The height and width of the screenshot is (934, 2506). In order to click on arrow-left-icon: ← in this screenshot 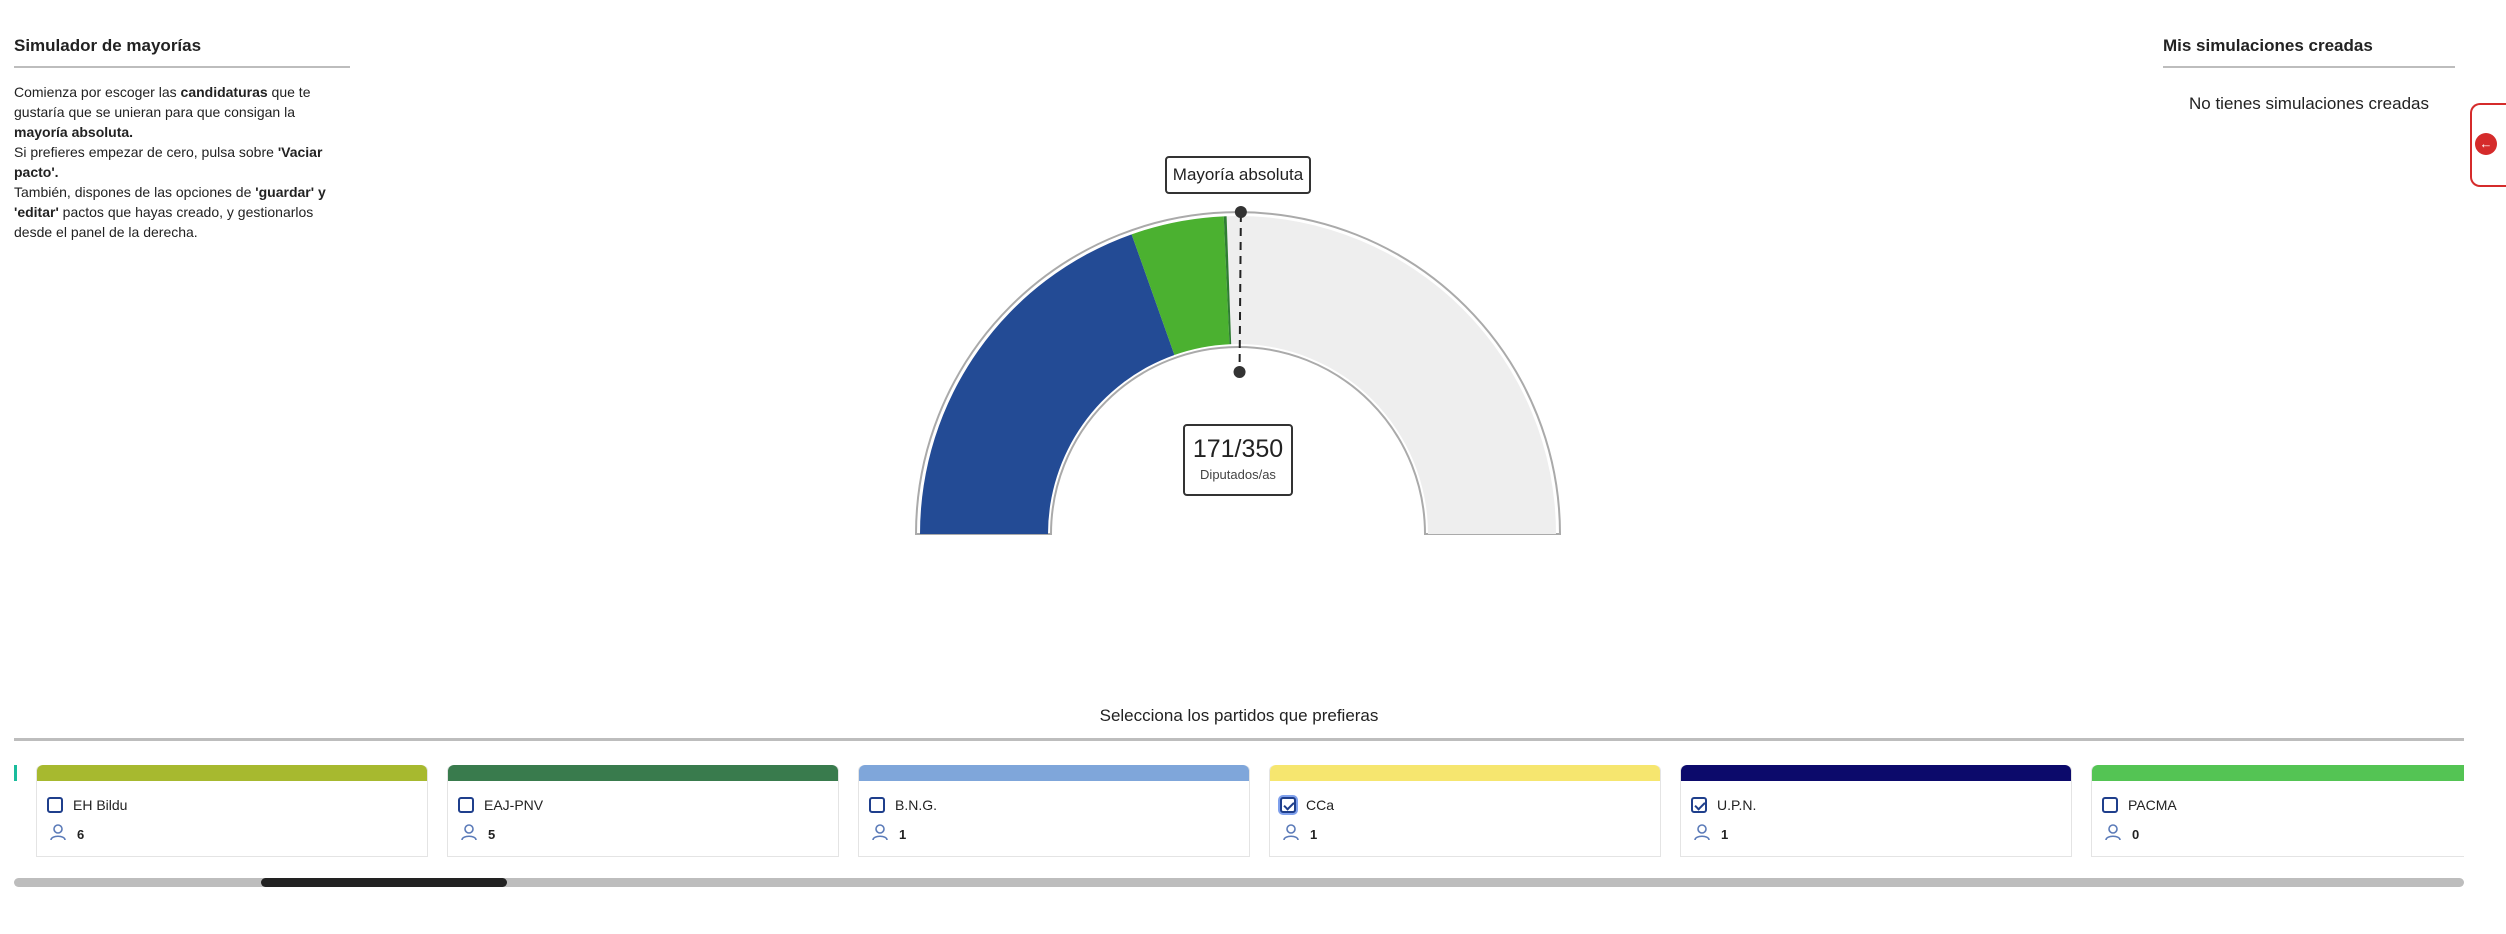, I will do `click(2486, 144)`.